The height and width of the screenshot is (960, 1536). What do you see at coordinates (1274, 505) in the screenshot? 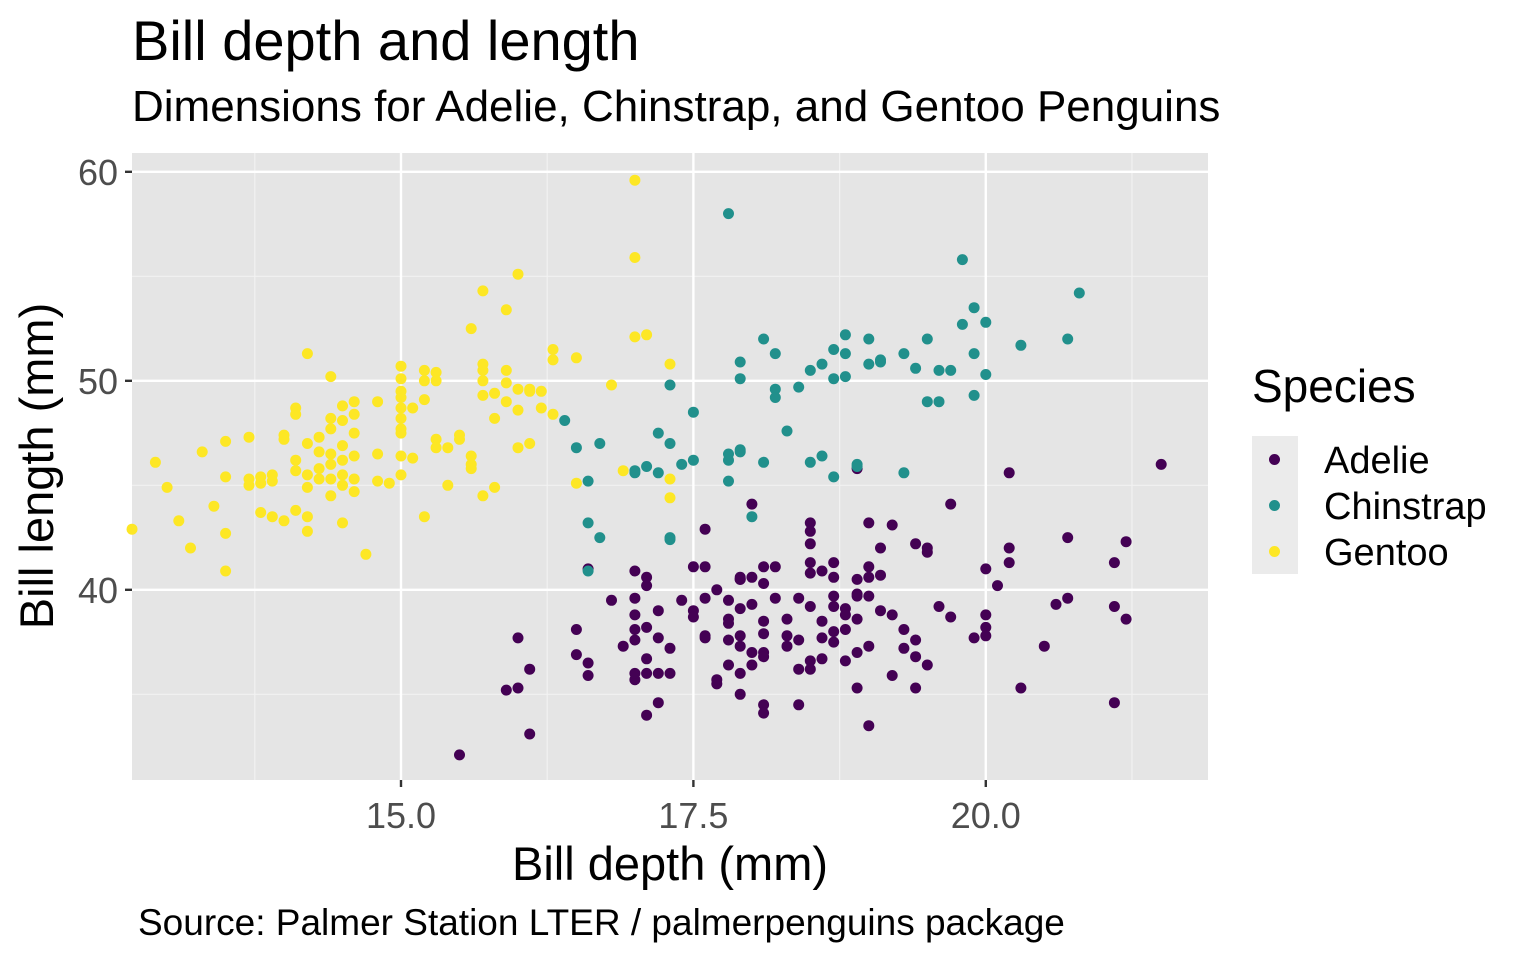
I see `legend-swatch-chinstrap` at bounding box center [1274, 505].